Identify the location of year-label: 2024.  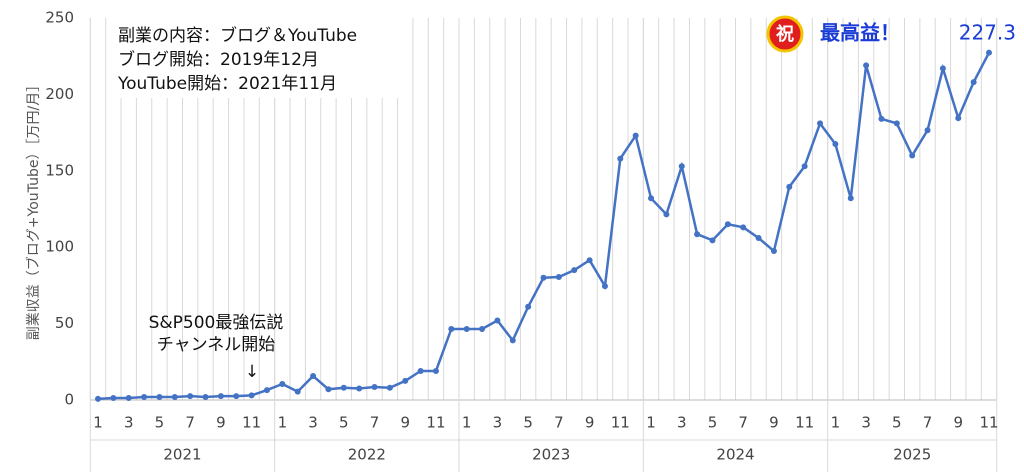
(735, 455).